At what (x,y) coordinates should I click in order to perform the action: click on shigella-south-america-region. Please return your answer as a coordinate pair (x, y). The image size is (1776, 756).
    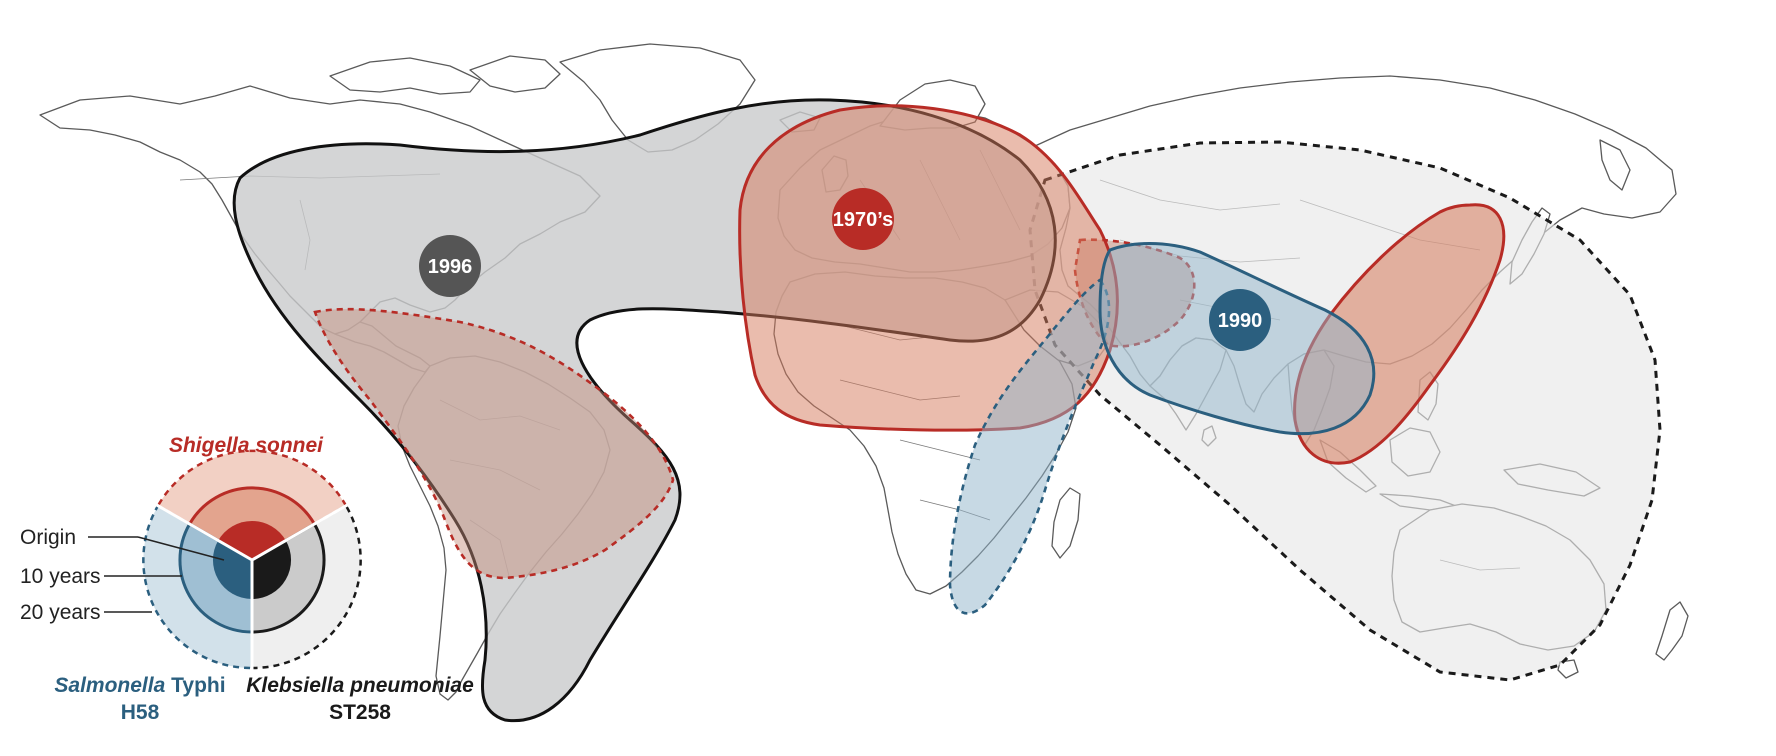
    Looking at the image, I should click on (494, 443).